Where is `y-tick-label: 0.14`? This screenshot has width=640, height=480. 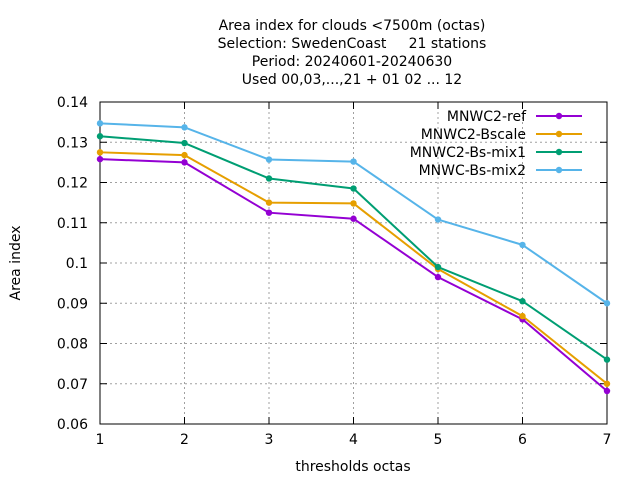 y-tick-label: 0.14 is located at coordinates (72, 103).